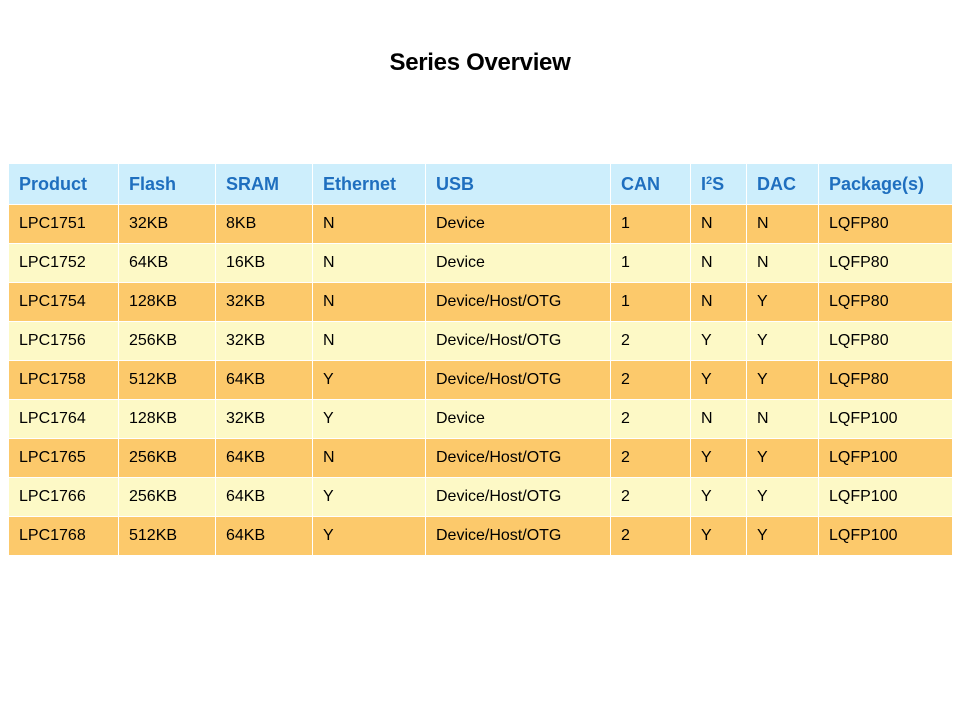 This screenshot has height=720, width=960. Describe the element at coordinates (63, 184) in the screenshot. I see `header-product: Product` at that location.